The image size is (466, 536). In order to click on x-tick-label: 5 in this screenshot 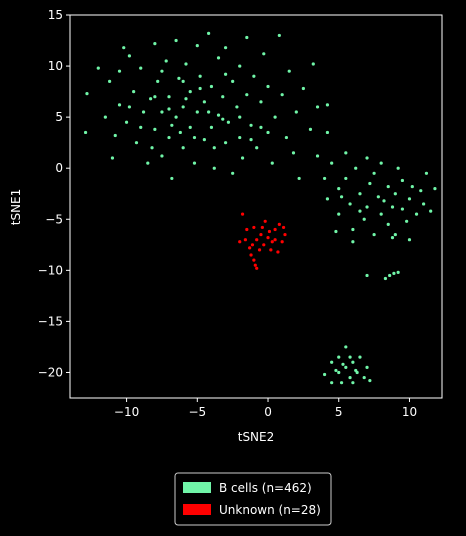, I will do `click(339, 412)`.